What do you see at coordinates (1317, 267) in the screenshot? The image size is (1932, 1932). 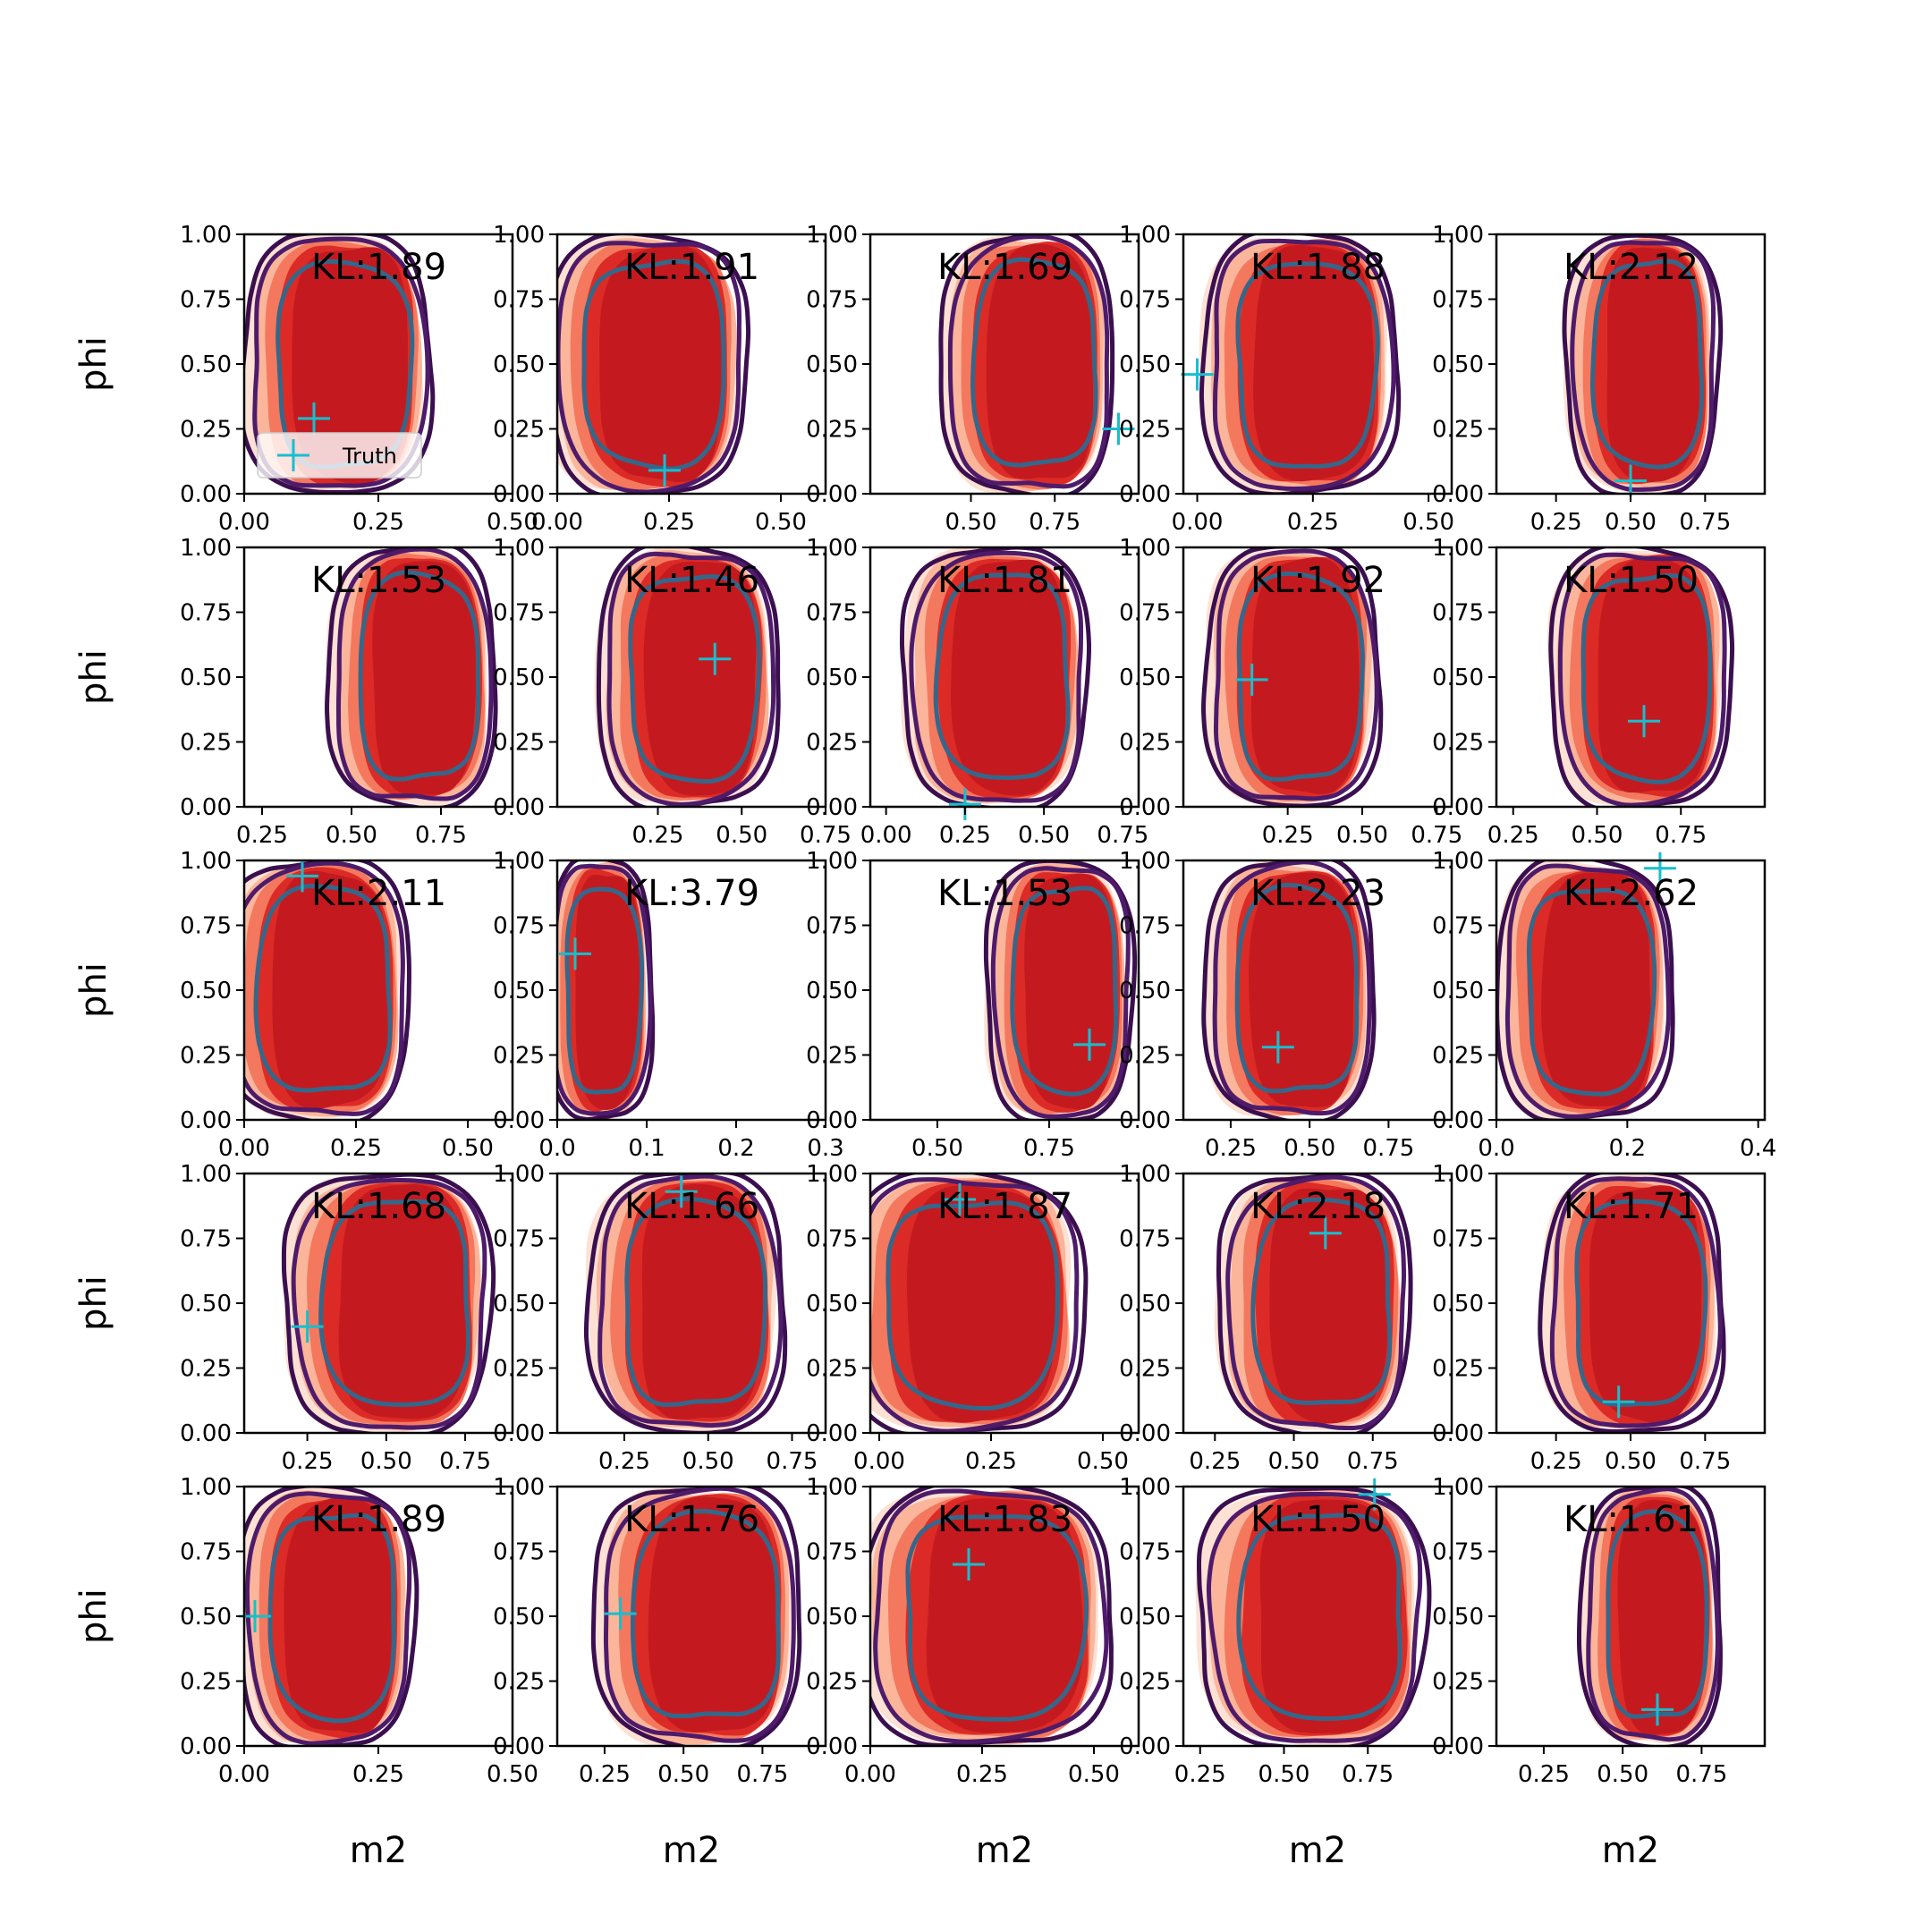 I see `kl-divergence-label: KL:1.88` at bounding box center [1317, 267].